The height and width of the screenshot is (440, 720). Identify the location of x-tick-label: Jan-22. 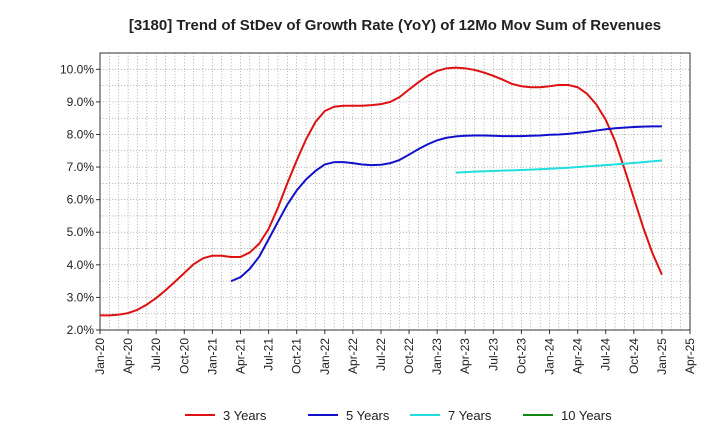
(325, 356).